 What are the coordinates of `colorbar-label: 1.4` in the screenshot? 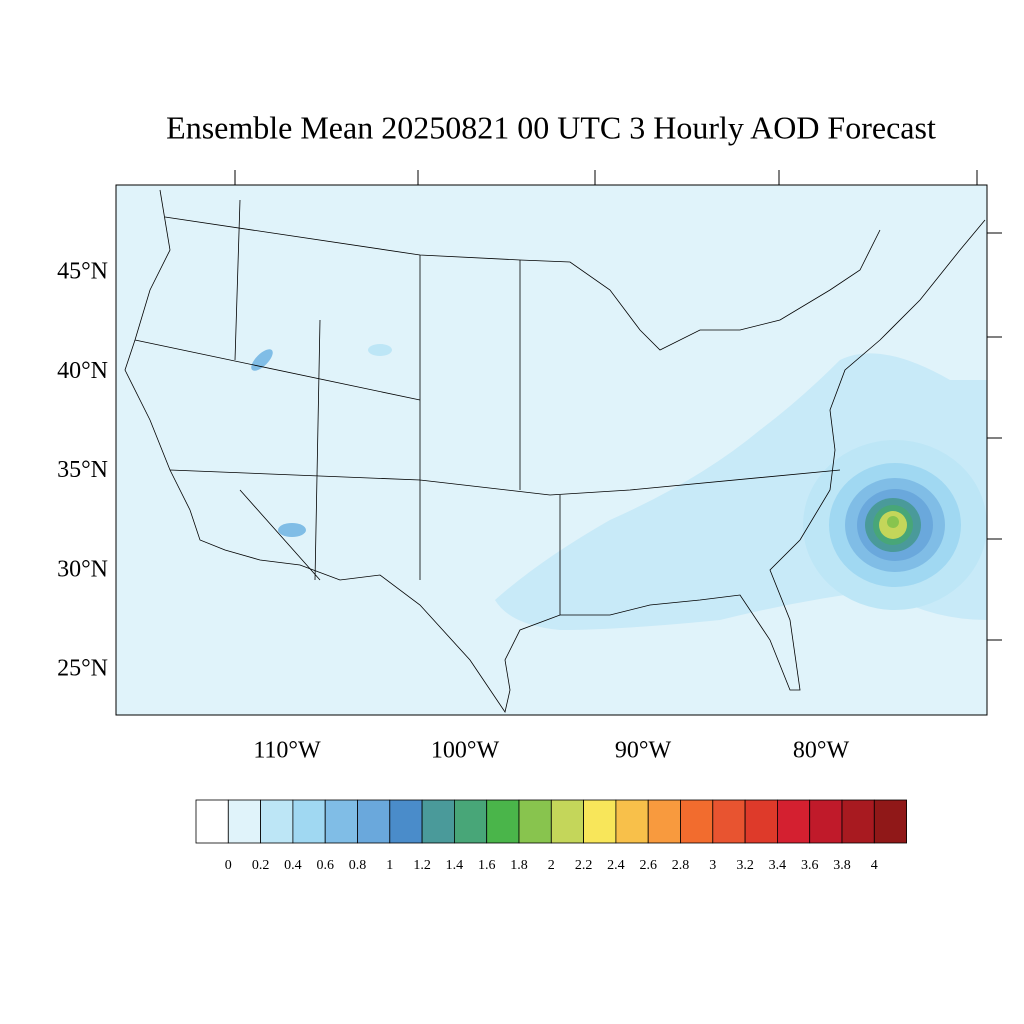 It's located at (455, 865).